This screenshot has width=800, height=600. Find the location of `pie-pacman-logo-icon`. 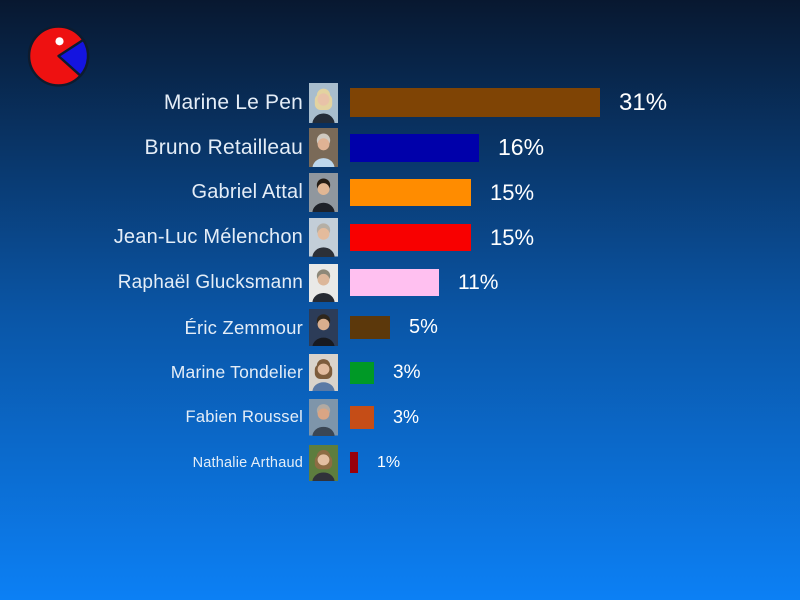

pie-pacman-logo-icon is located at coordinates (58, 56).